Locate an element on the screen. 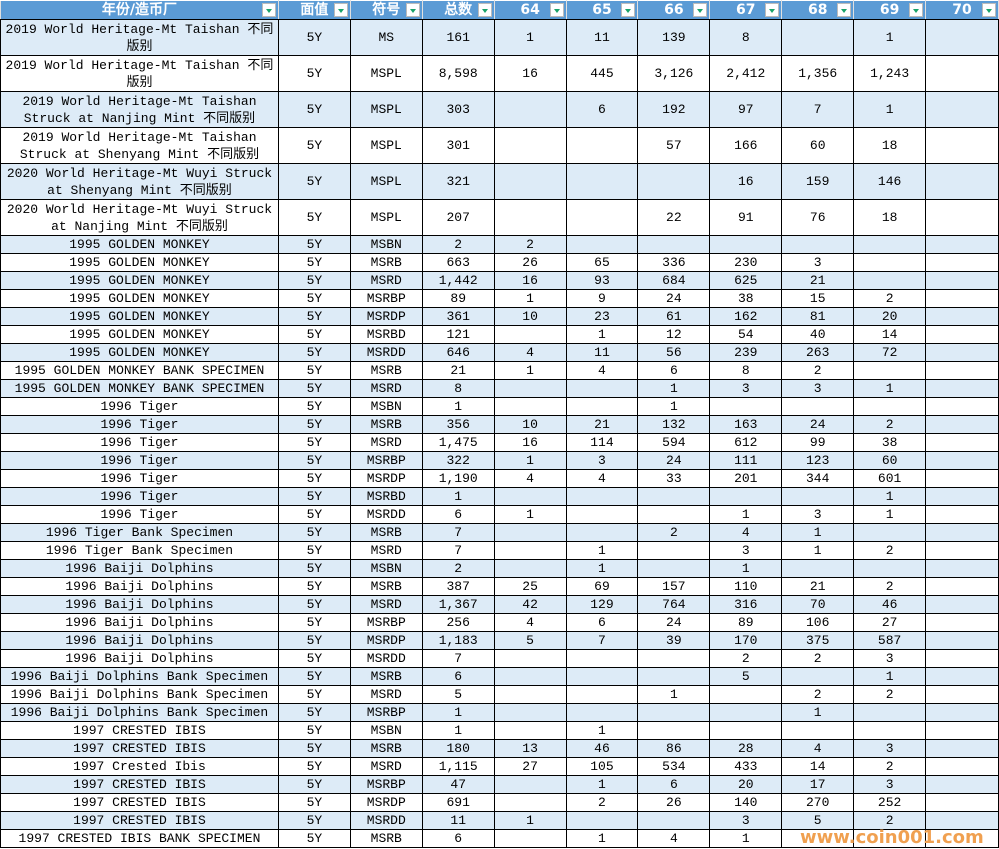  grade-count-cell: 111 is located at coordinates (746, 460).